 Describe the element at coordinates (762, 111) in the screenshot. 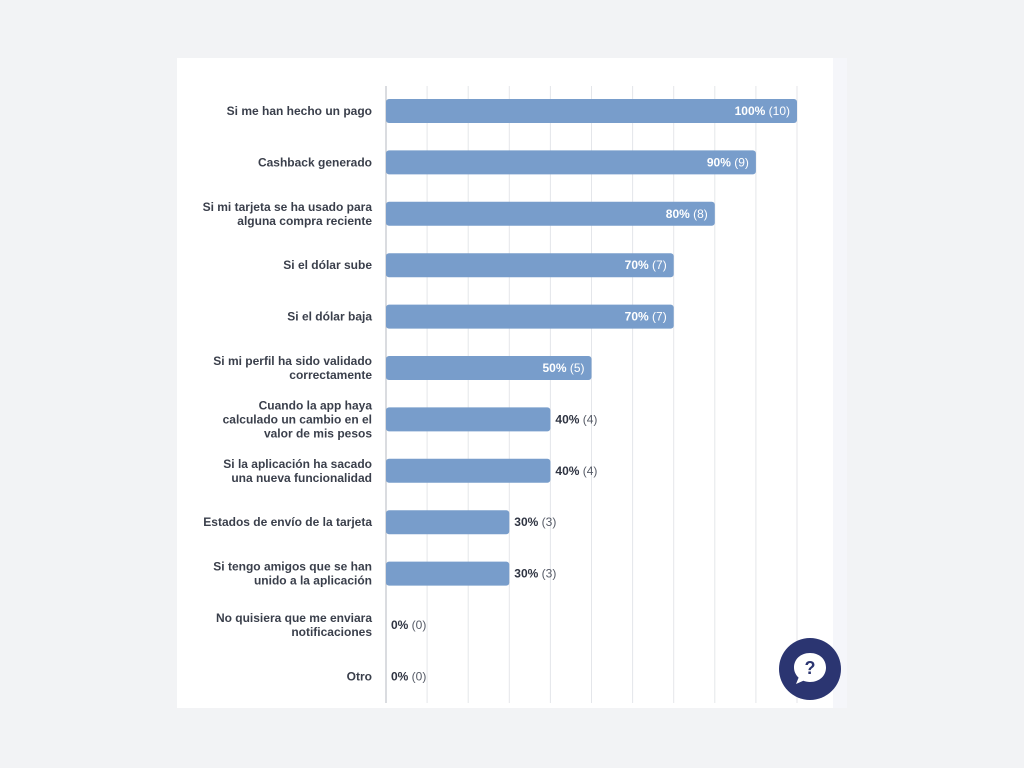

I see `data-label: 100% (10)` at that location.